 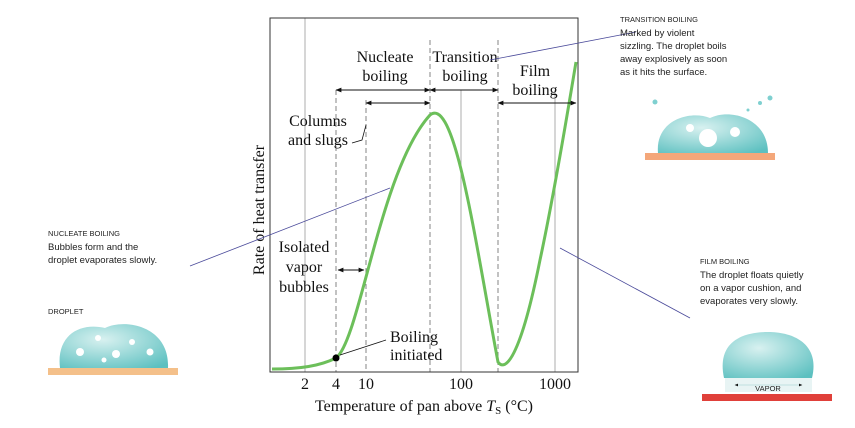 I want to click on x-tick-label: 10, so click(x=366, y=384).